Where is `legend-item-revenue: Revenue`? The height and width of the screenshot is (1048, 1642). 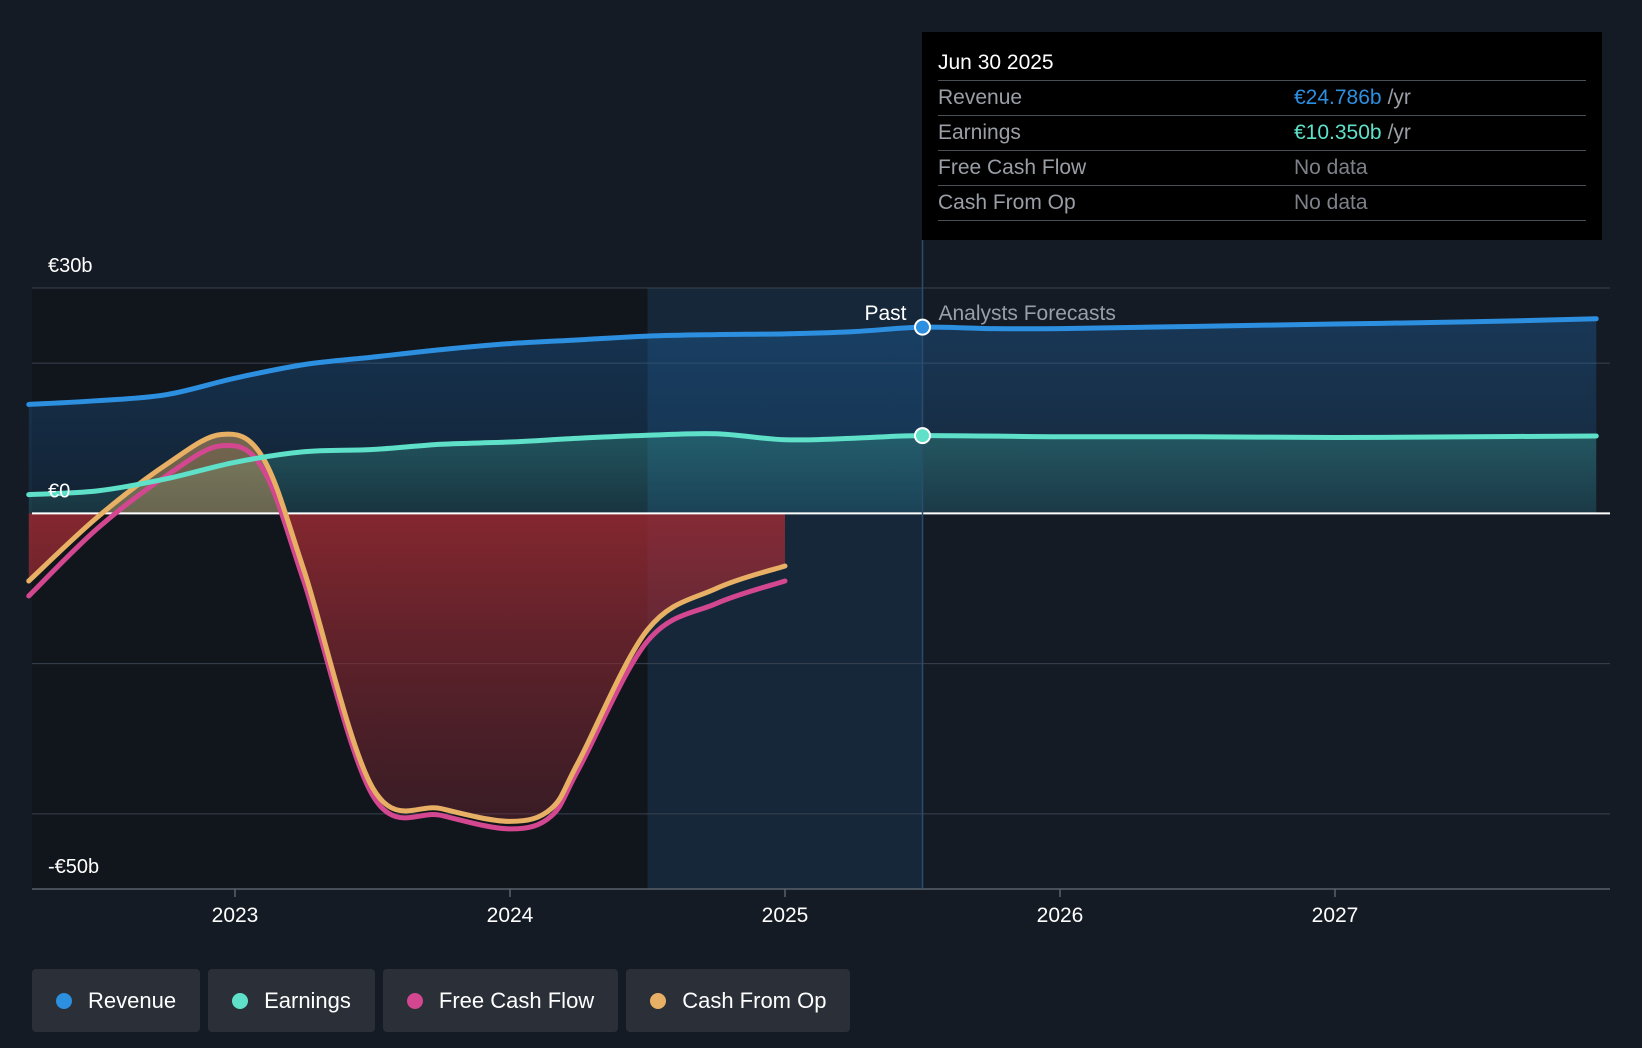 legend-item-revenue: Revenue is located at coordinates (116, 1000).